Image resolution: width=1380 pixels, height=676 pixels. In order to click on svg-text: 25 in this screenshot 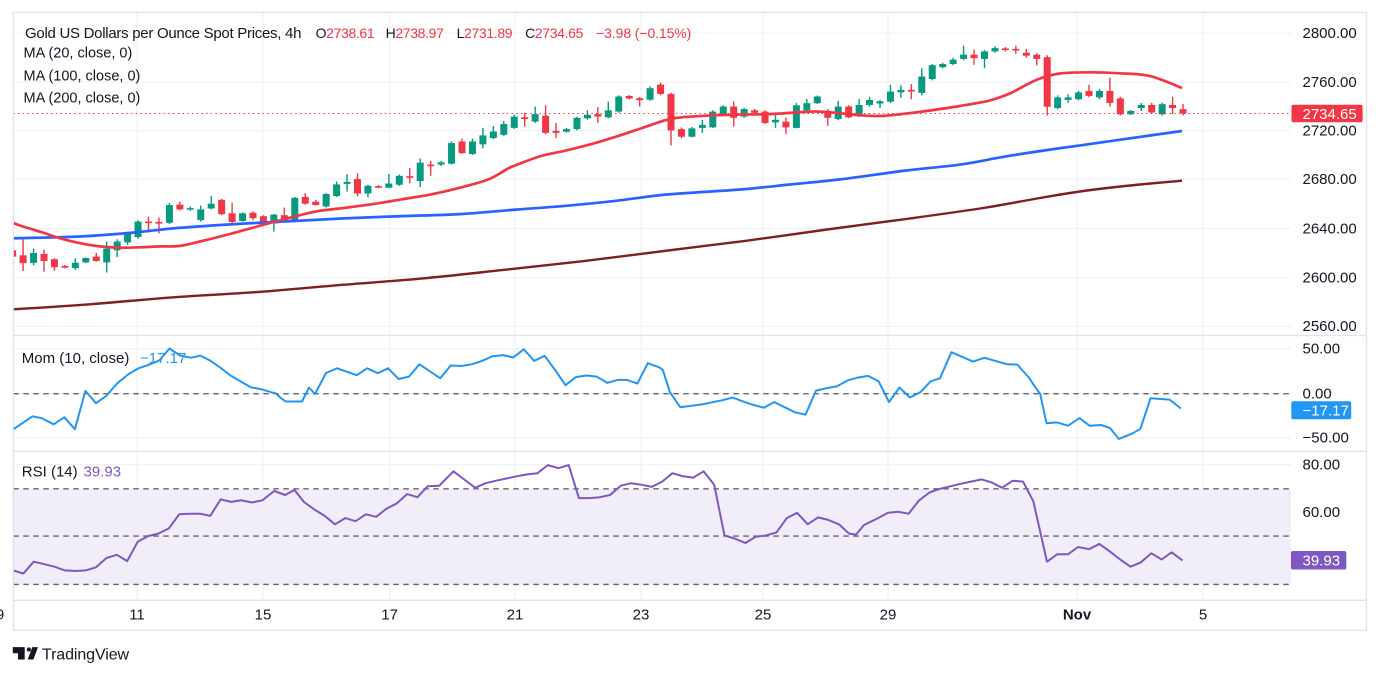, I will do `click(763, 615)`.